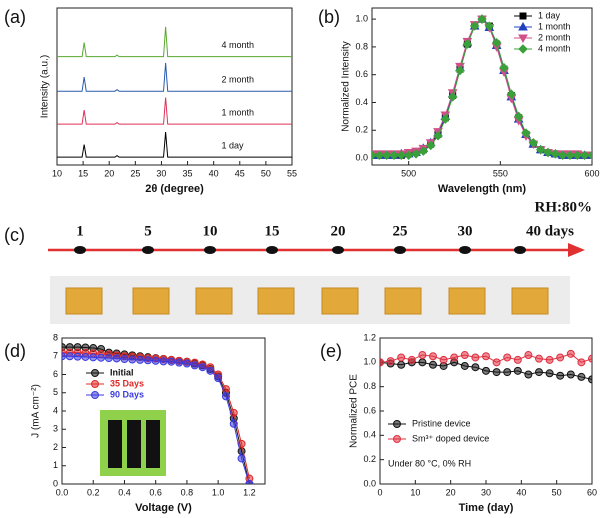 Image resolution: width=600 pixels, height=518 pixels. What do you see at coordinates (346, 86) in the screenshot?
I see `y-axis-label: Normalized Intensity` at bounding box center [346, 86].